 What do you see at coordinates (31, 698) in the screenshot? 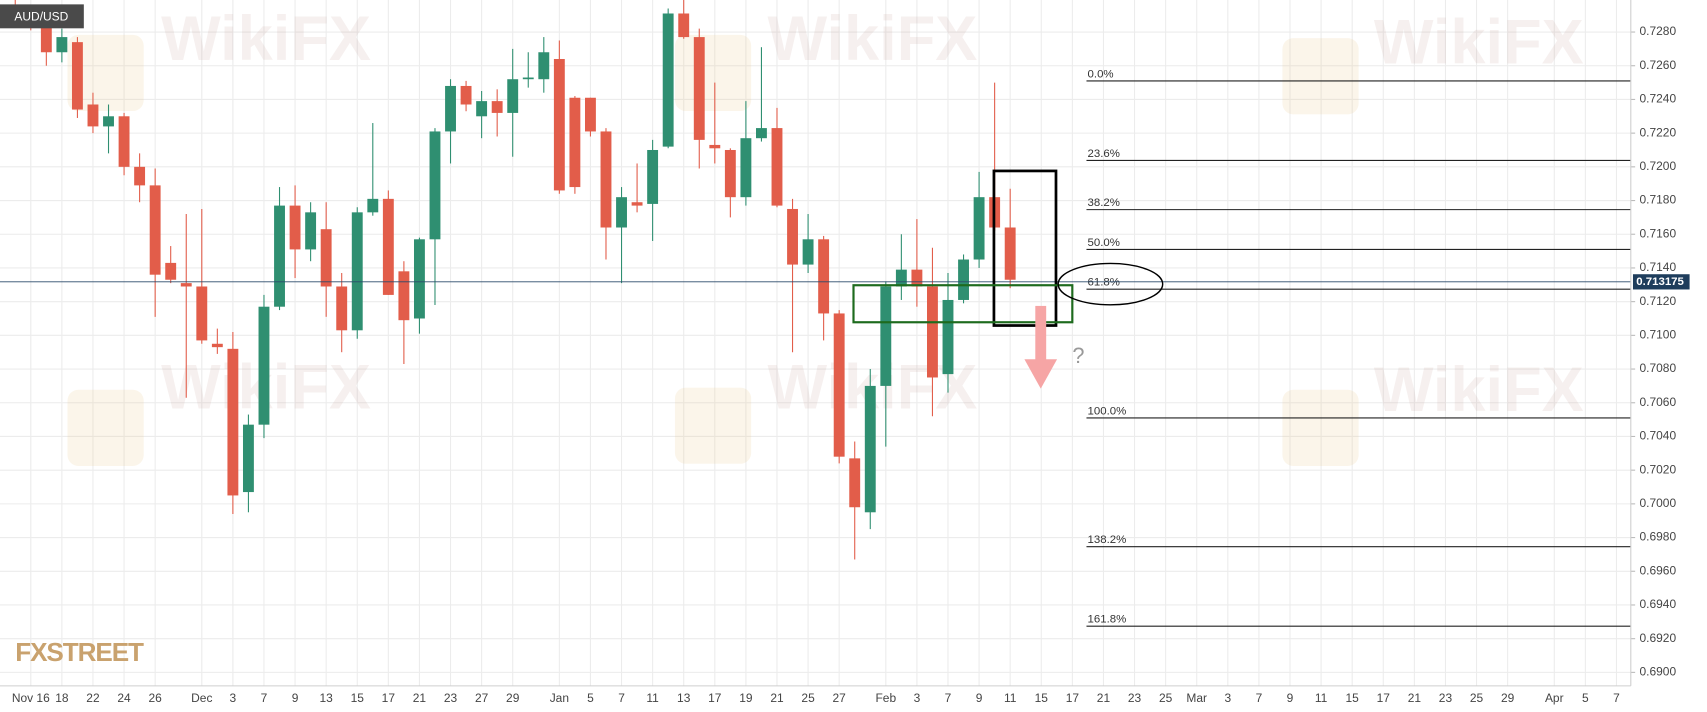
I see `x-tick-label: Nov 16` at bounding box center [31, 698].